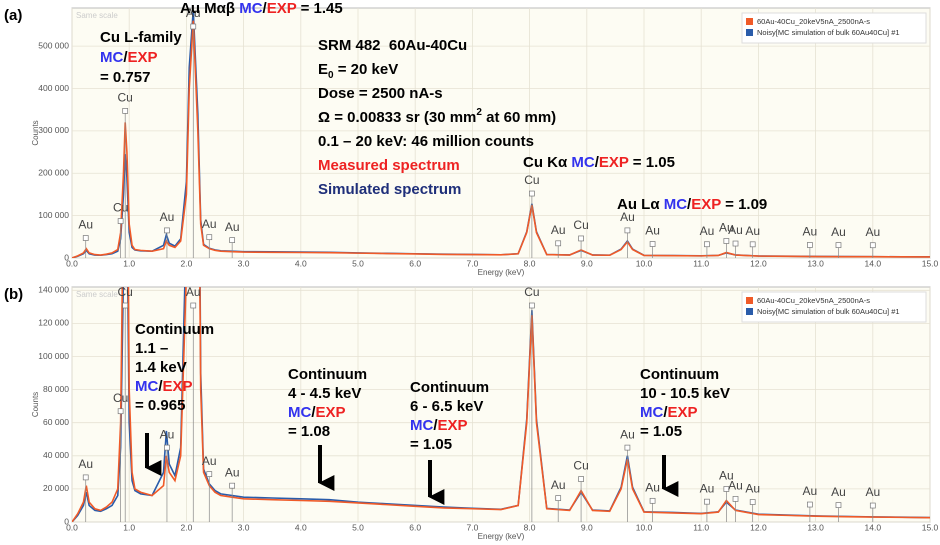 The width and height of the screenshot is (940, 545). I want to click on annotation-text: 6 - 6.5 keV, so click(446, 406).